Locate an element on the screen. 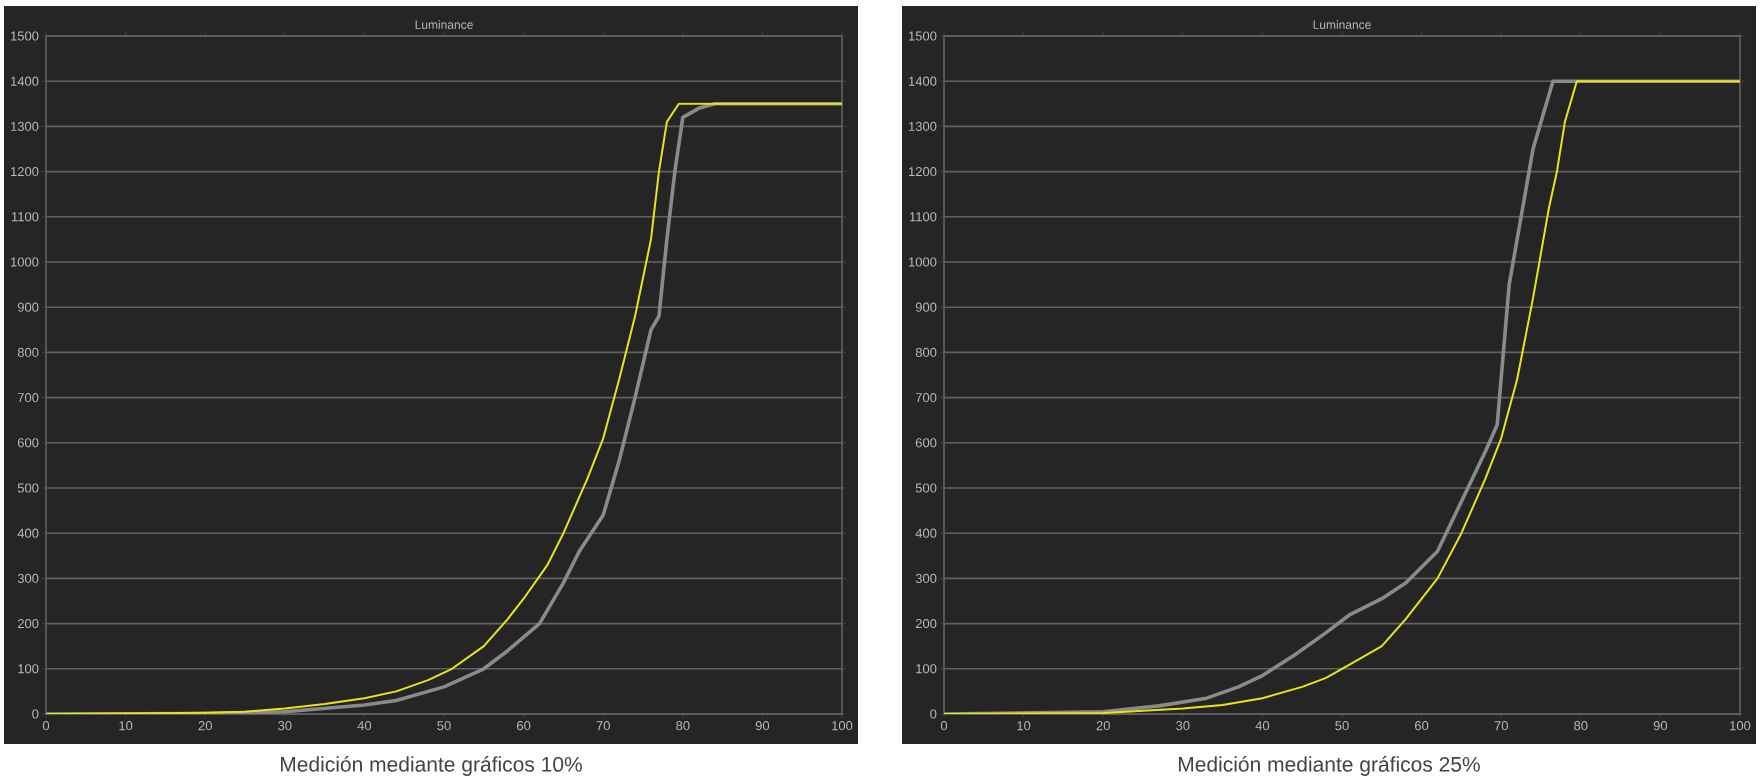 This screenshot has width=1762, height=782. text: Medición mediante gráficos 10% is located at coordinates (431, 765).